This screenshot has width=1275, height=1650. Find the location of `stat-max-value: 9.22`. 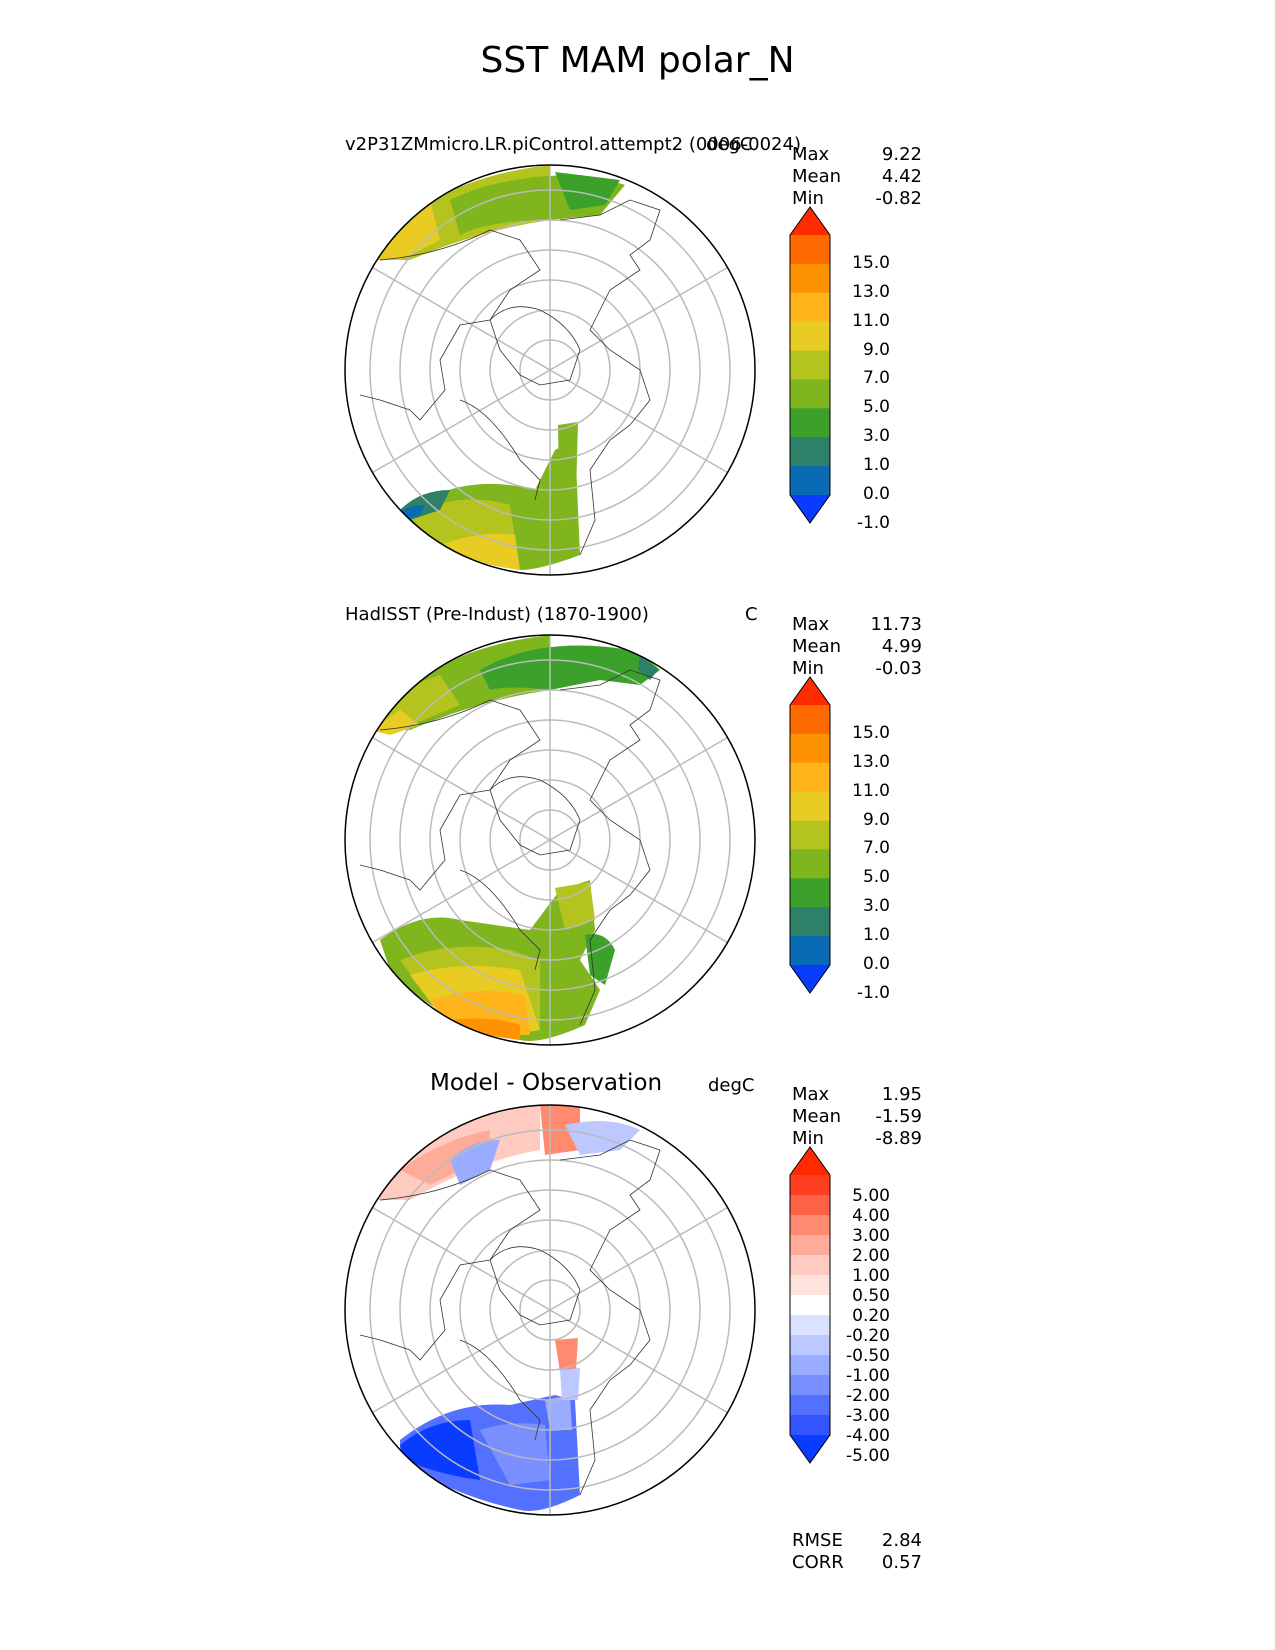

stat-max-value: 9.22 is located at coordinates (901, 154).